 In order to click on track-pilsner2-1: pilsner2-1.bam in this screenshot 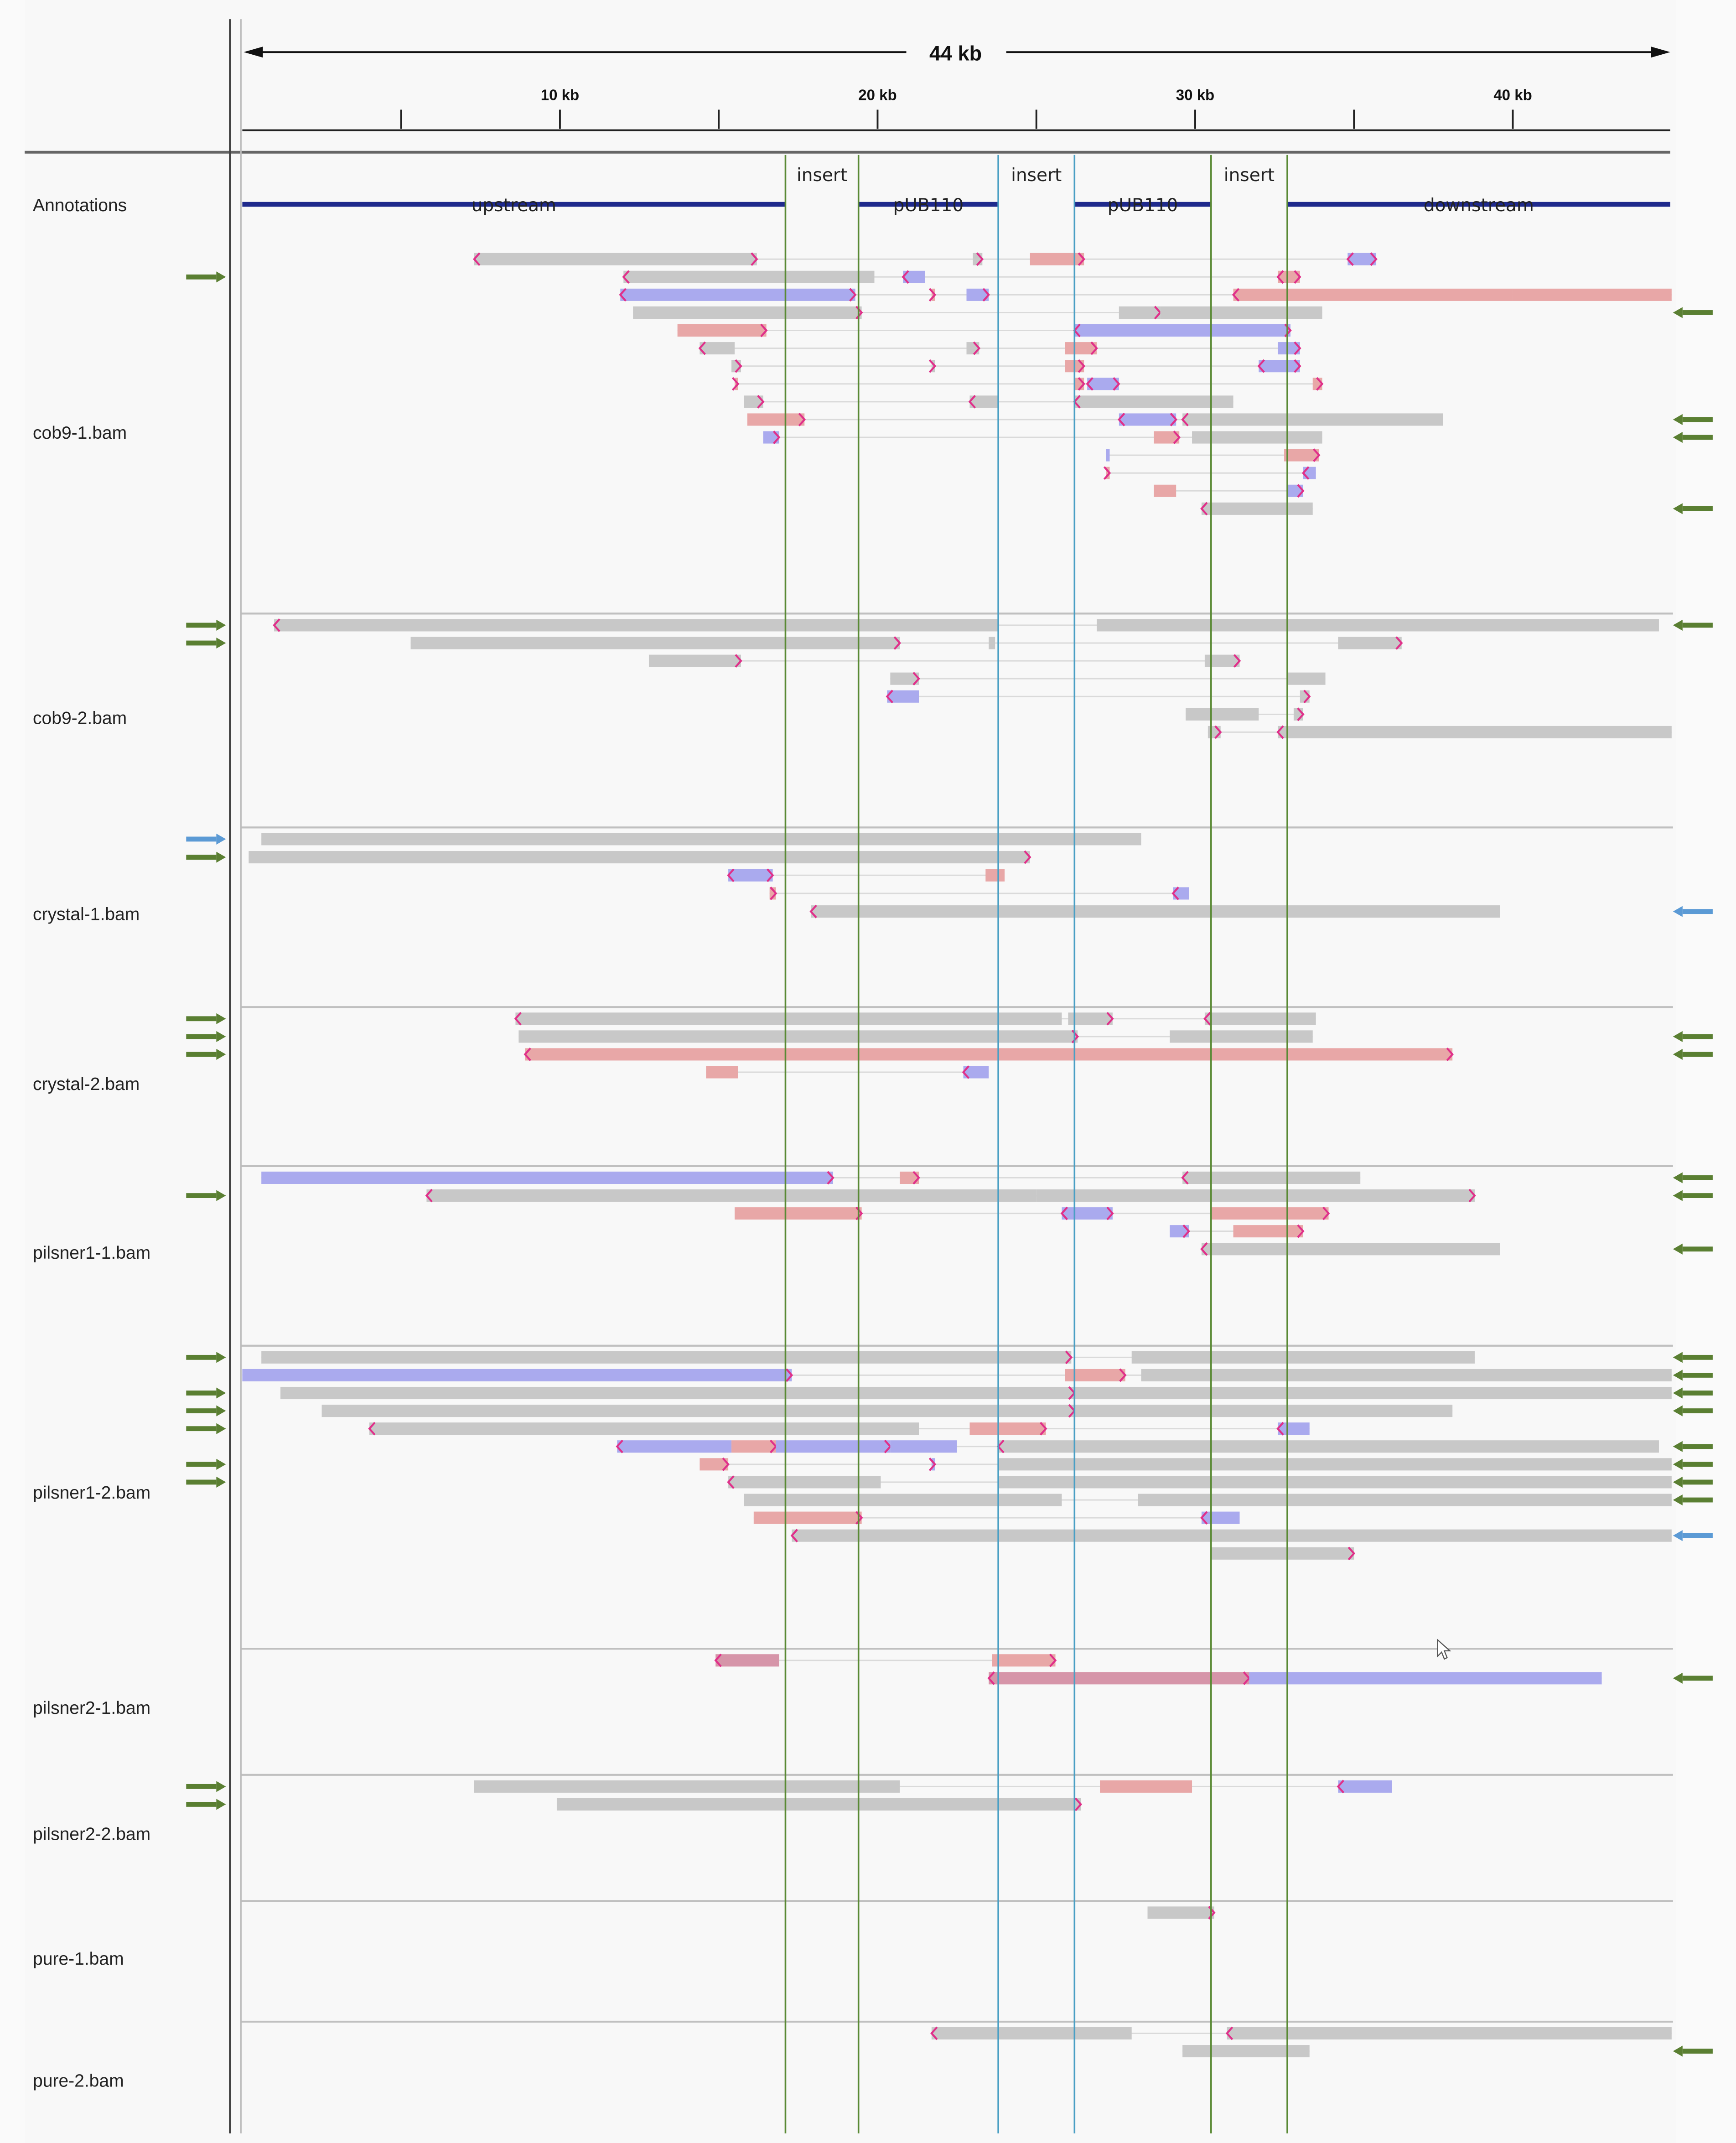, I will do `click(873, 1683)`.